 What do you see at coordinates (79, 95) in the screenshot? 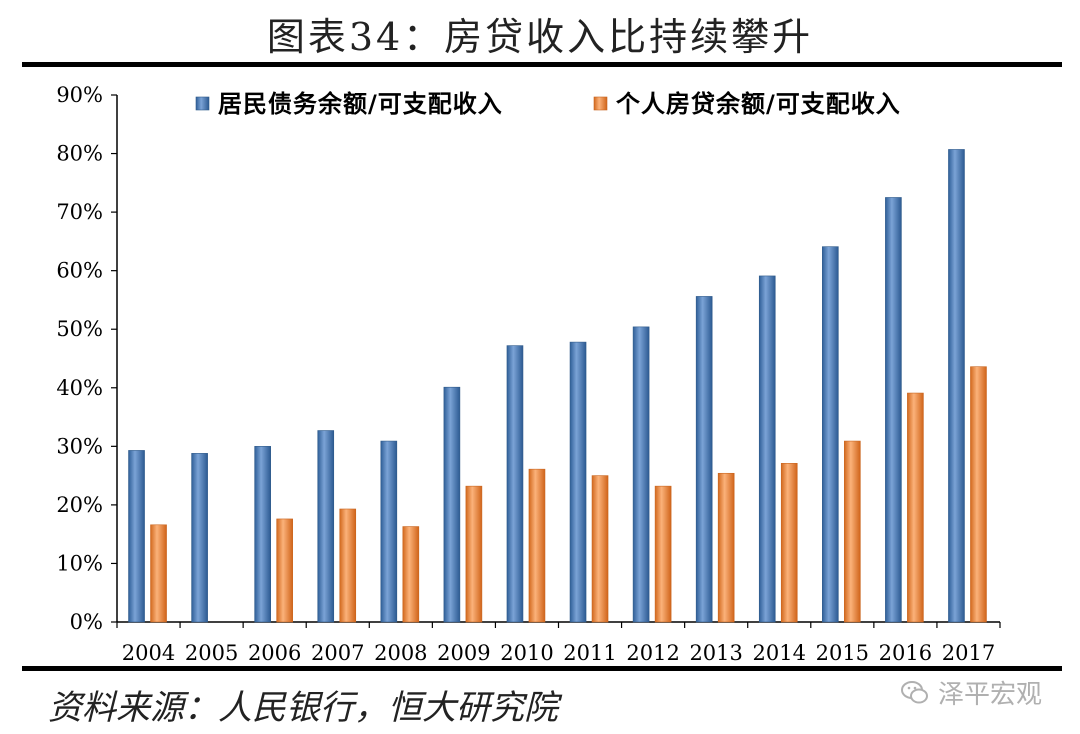
I see `y-tick-label: 90%` at bounding box center [79, 95].